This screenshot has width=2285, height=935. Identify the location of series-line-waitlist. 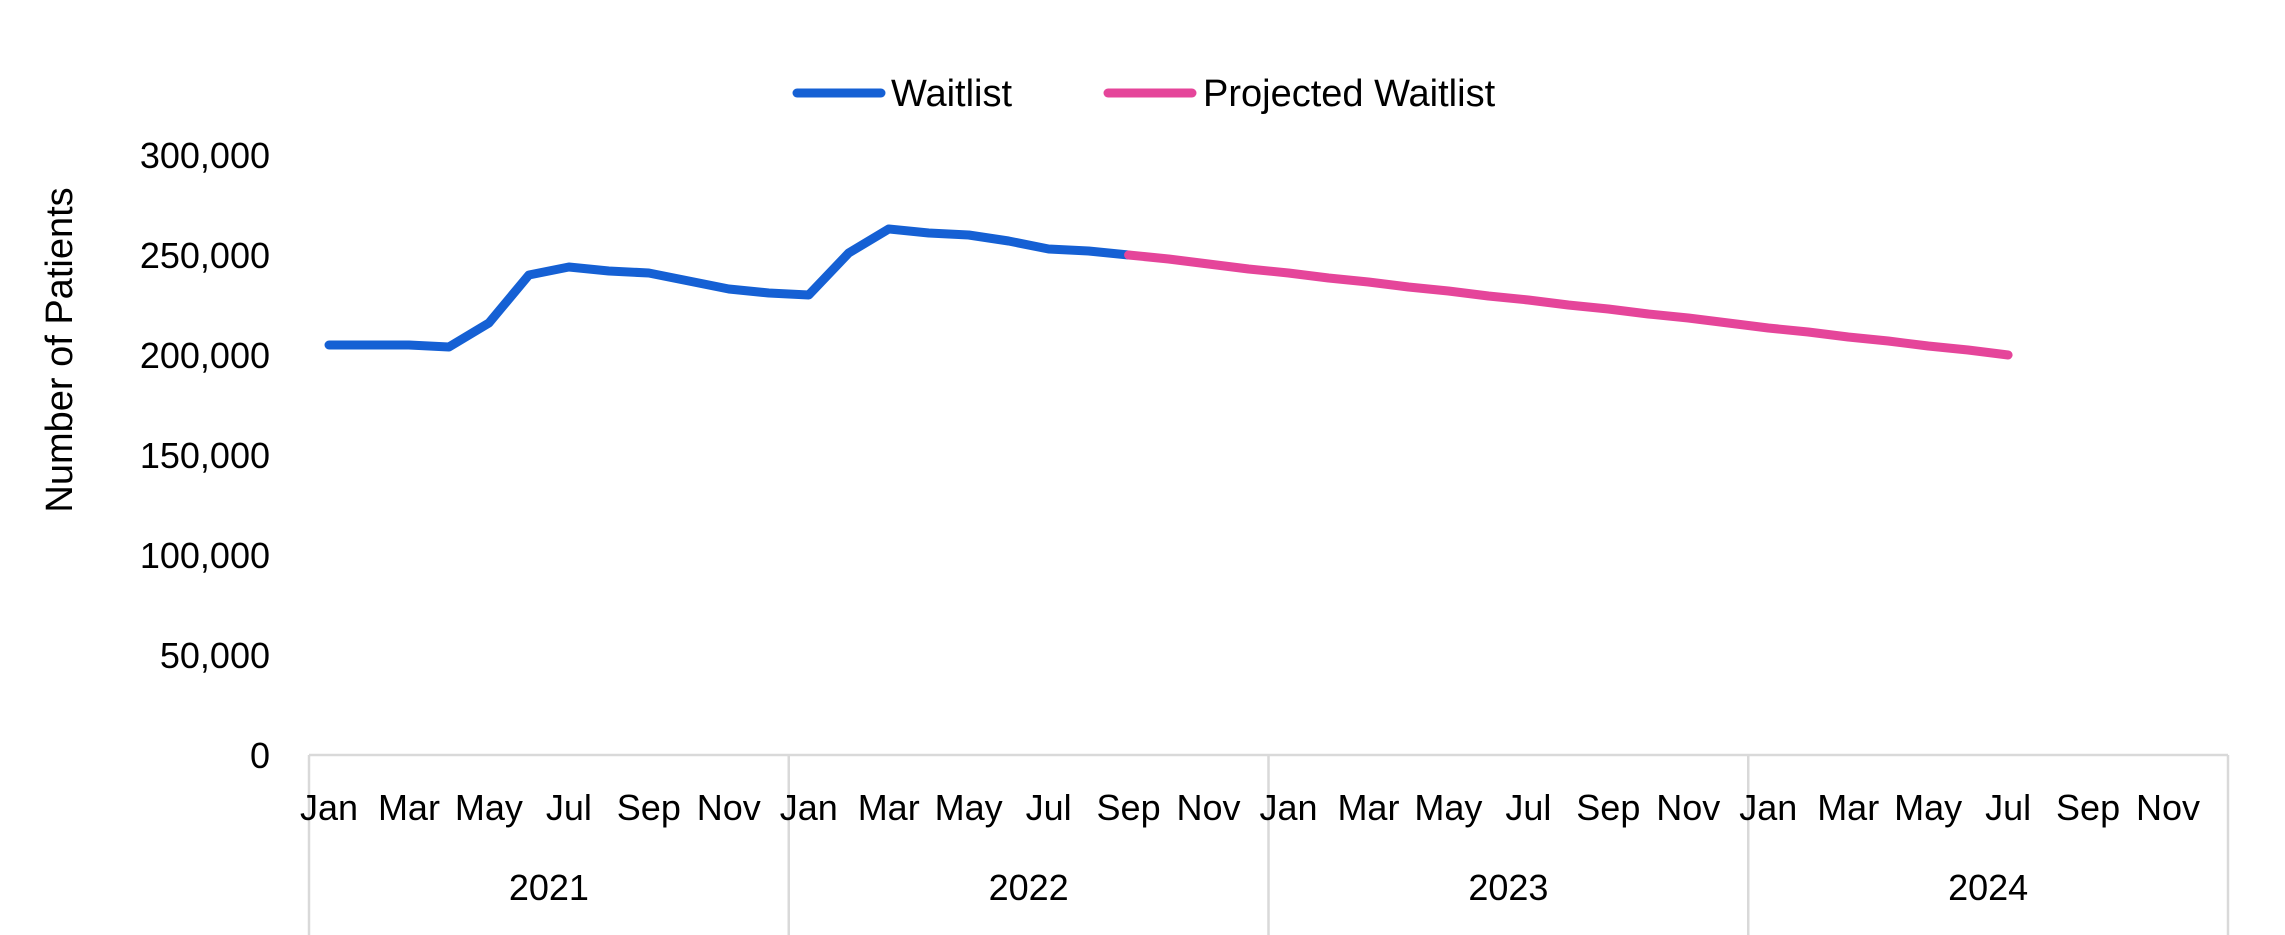
(729, 288).